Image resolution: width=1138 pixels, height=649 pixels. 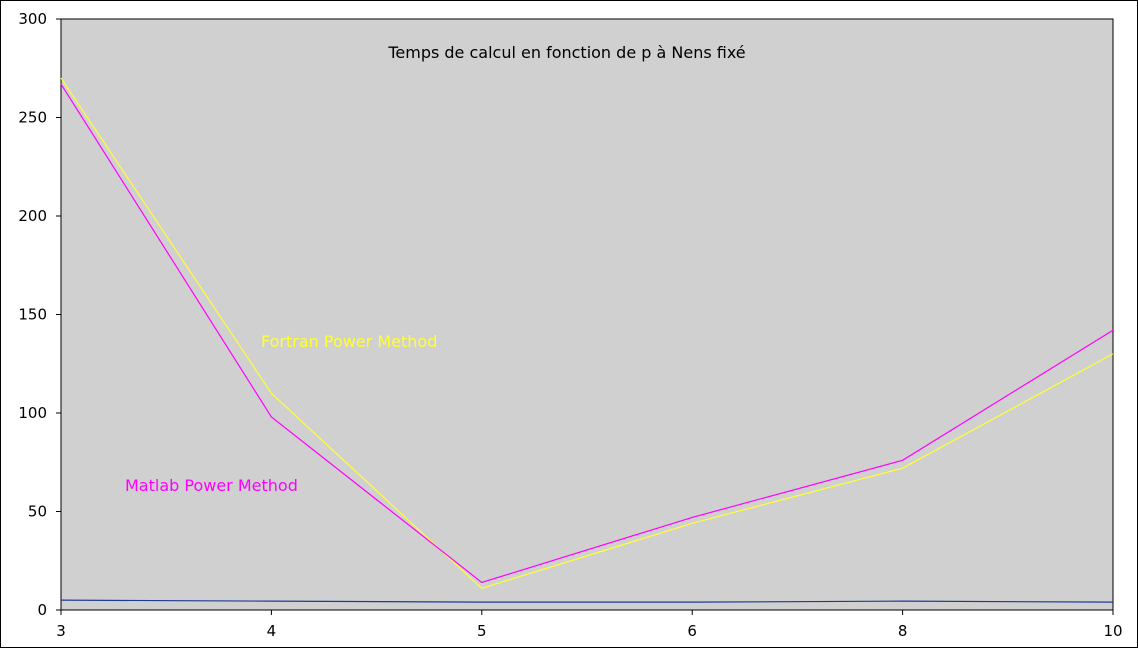 I want to click on x-tick-label: 6, so click(x=692, y=631).